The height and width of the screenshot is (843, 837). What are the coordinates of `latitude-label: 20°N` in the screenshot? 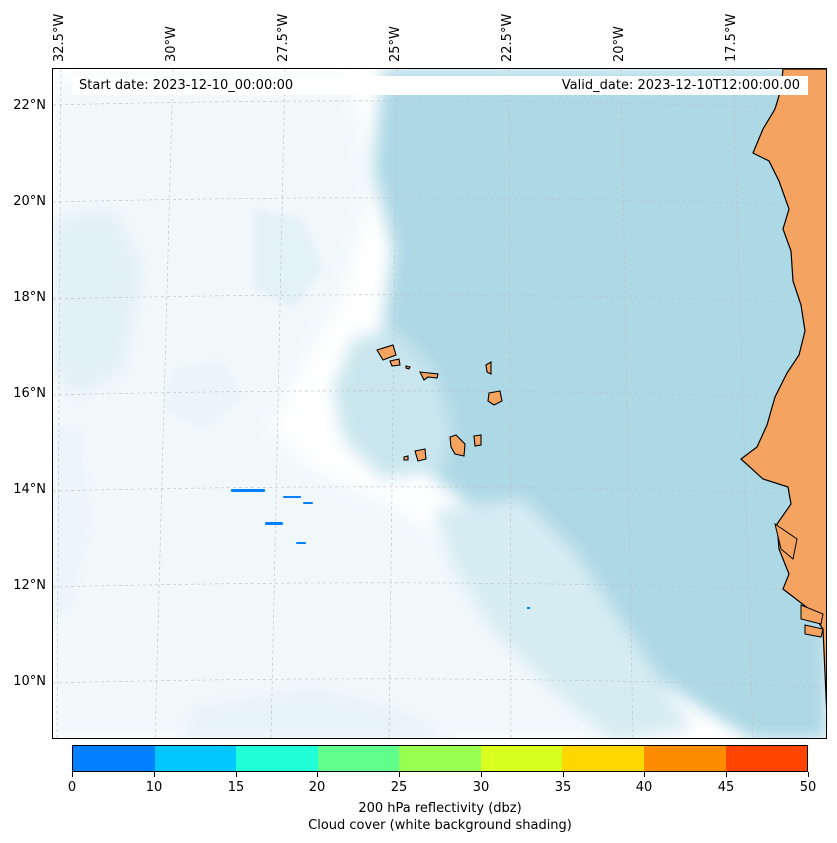 It's located at (29, 201).